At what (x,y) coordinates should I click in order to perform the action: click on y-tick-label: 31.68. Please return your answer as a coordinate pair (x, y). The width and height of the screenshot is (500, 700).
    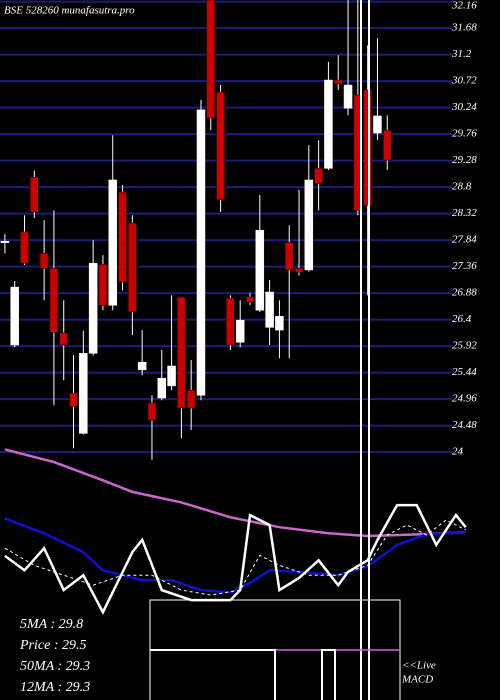
    Looking at the image, I should click on (464, 28).